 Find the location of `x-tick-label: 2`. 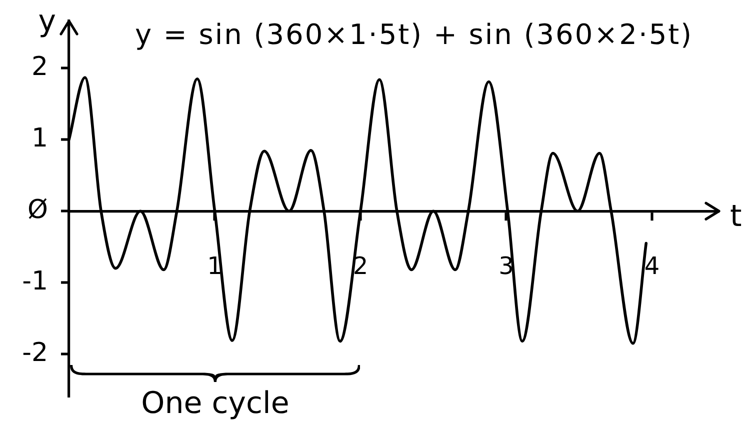

x-tick-label: 2 is located at coordinates (360, 266).